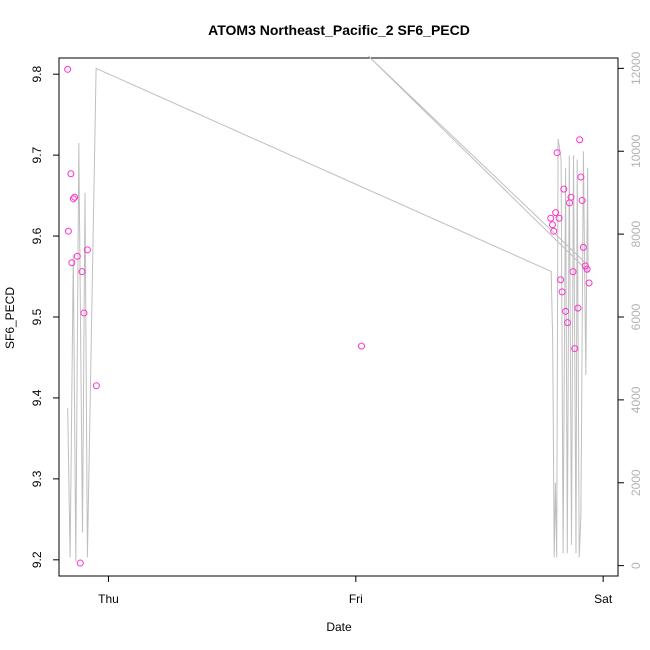 The width and height of the screenshot is (650, 650). What do you see at coordinates (37, 316) in the screenshot?
I see `y-tick-label-3: 9.5` at bounding box center [37, 316].